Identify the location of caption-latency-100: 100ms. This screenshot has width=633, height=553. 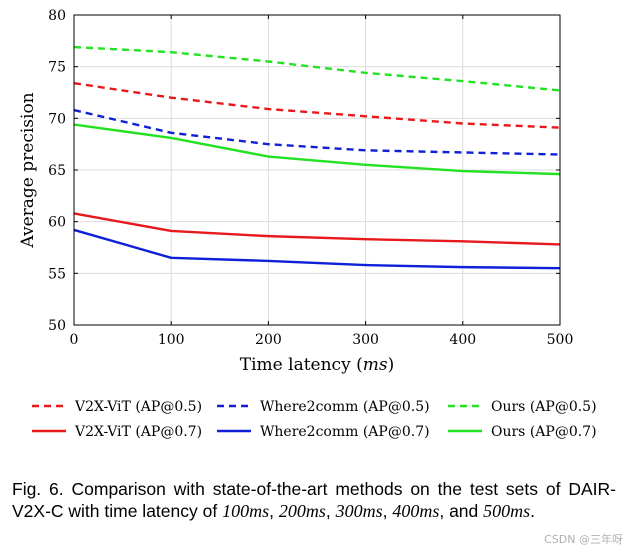
(246, 511).